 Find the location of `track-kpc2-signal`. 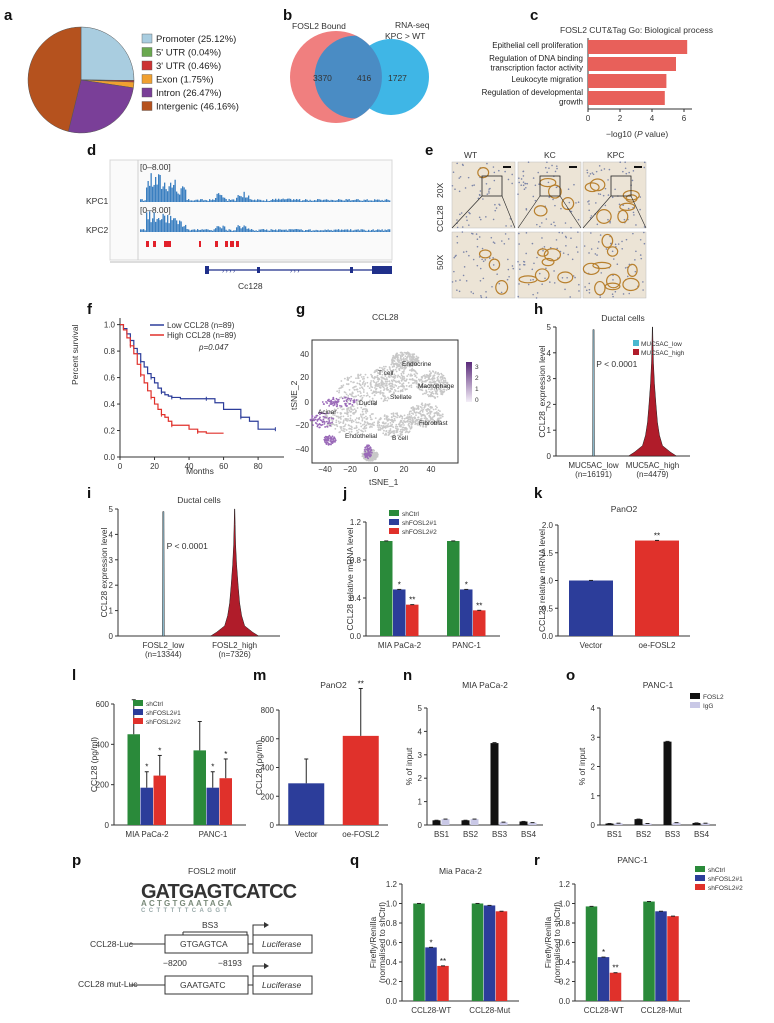

track-kpc2-signal is located at coordinates (265, 221).